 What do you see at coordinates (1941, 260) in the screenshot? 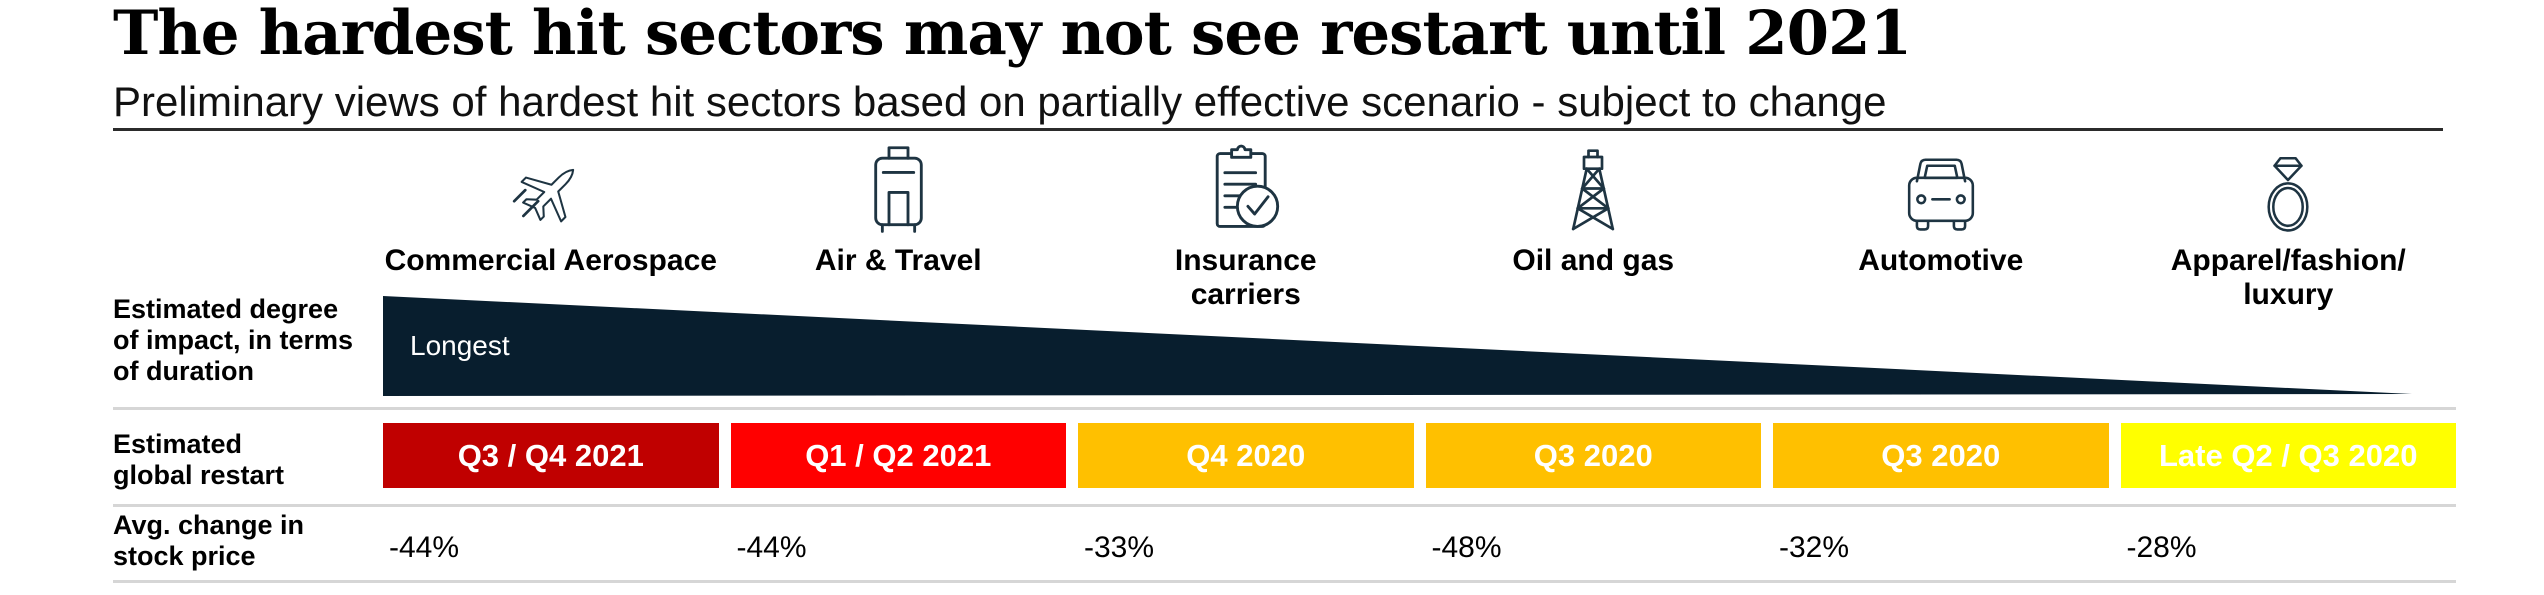
I see `sector-name: Automotive` at bounding box center [1941, 260].